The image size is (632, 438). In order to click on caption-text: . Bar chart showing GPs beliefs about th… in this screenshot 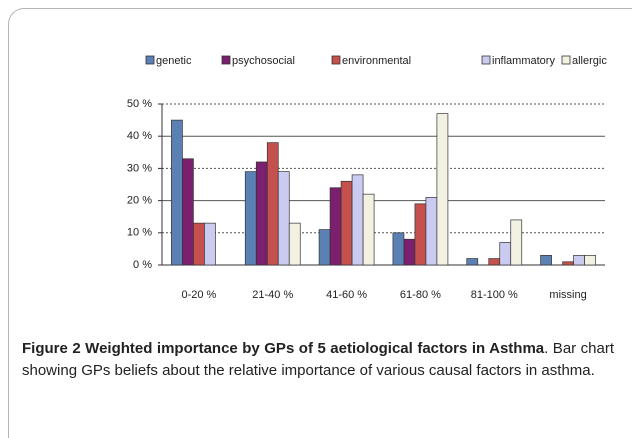, I will do `click(318, 359)`.